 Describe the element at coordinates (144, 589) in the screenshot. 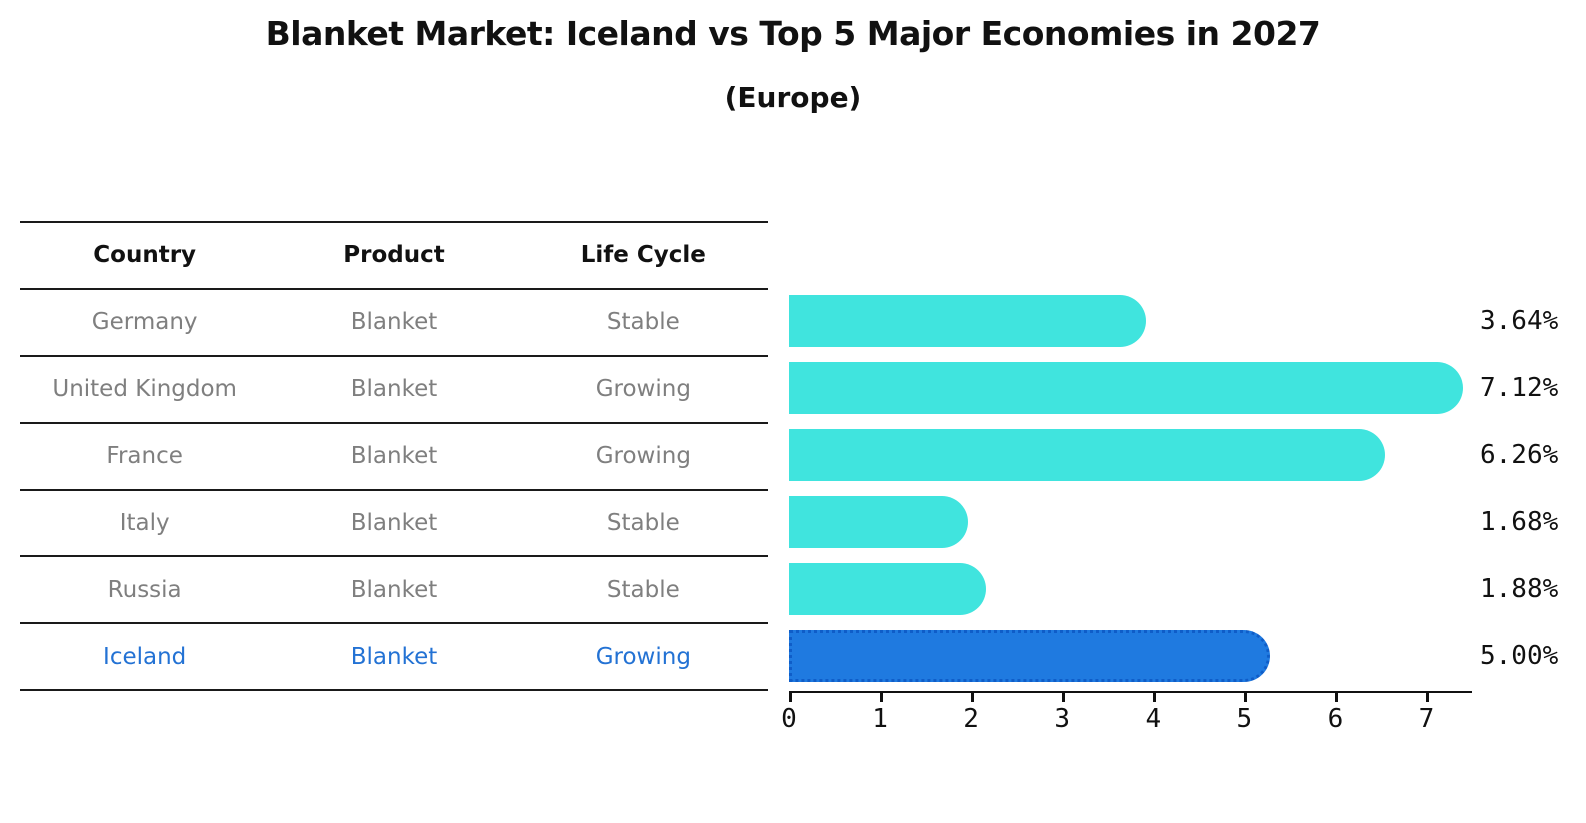

I see `cell-country: Russia` at that location.